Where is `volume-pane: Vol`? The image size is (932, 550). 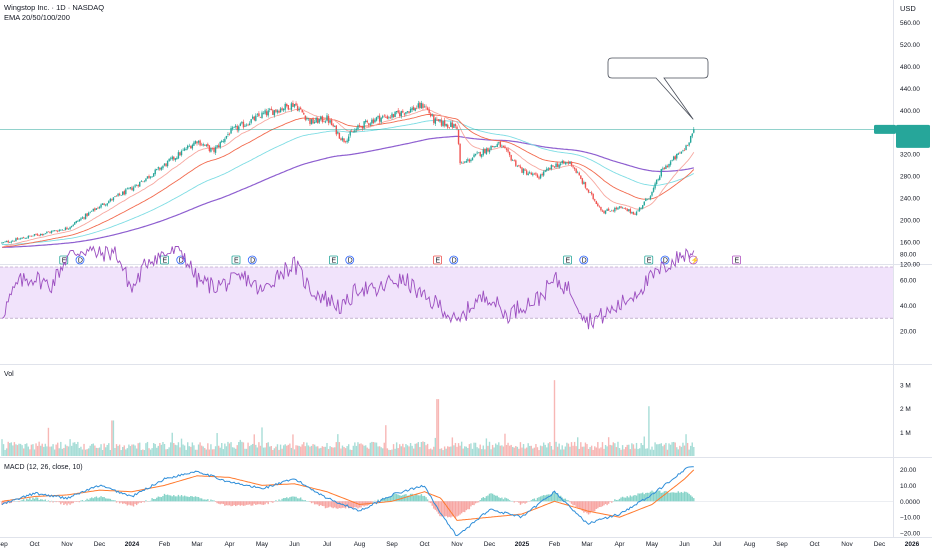
volume-pane: Vol is located at coordinates (348, 413).